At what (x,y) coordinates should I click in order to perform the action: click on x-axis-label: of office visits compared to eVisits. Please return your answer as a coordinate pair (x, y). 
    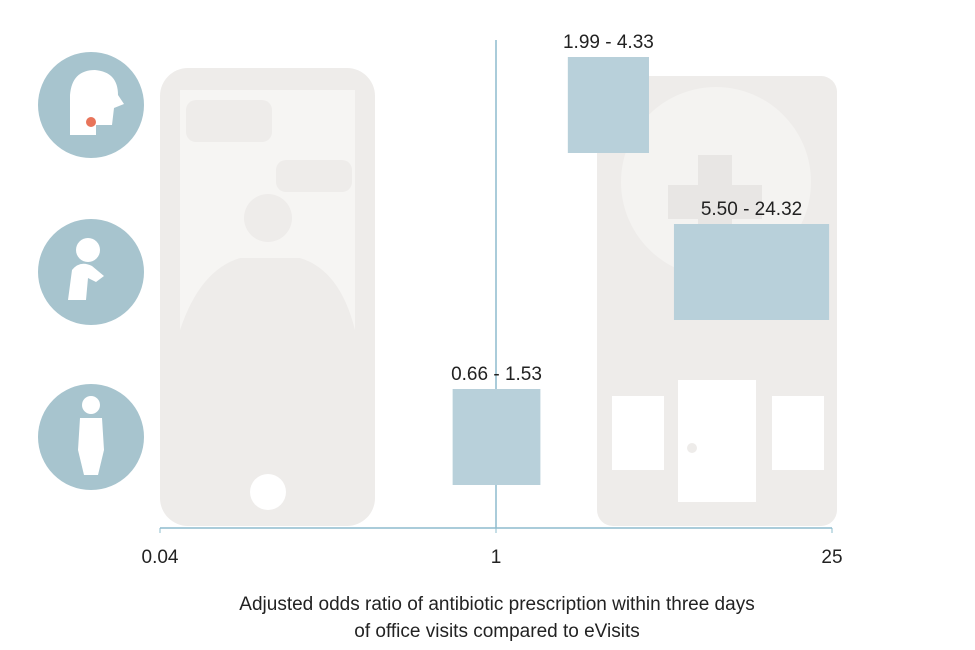
    Looking at the image, I should click on (496, 631).